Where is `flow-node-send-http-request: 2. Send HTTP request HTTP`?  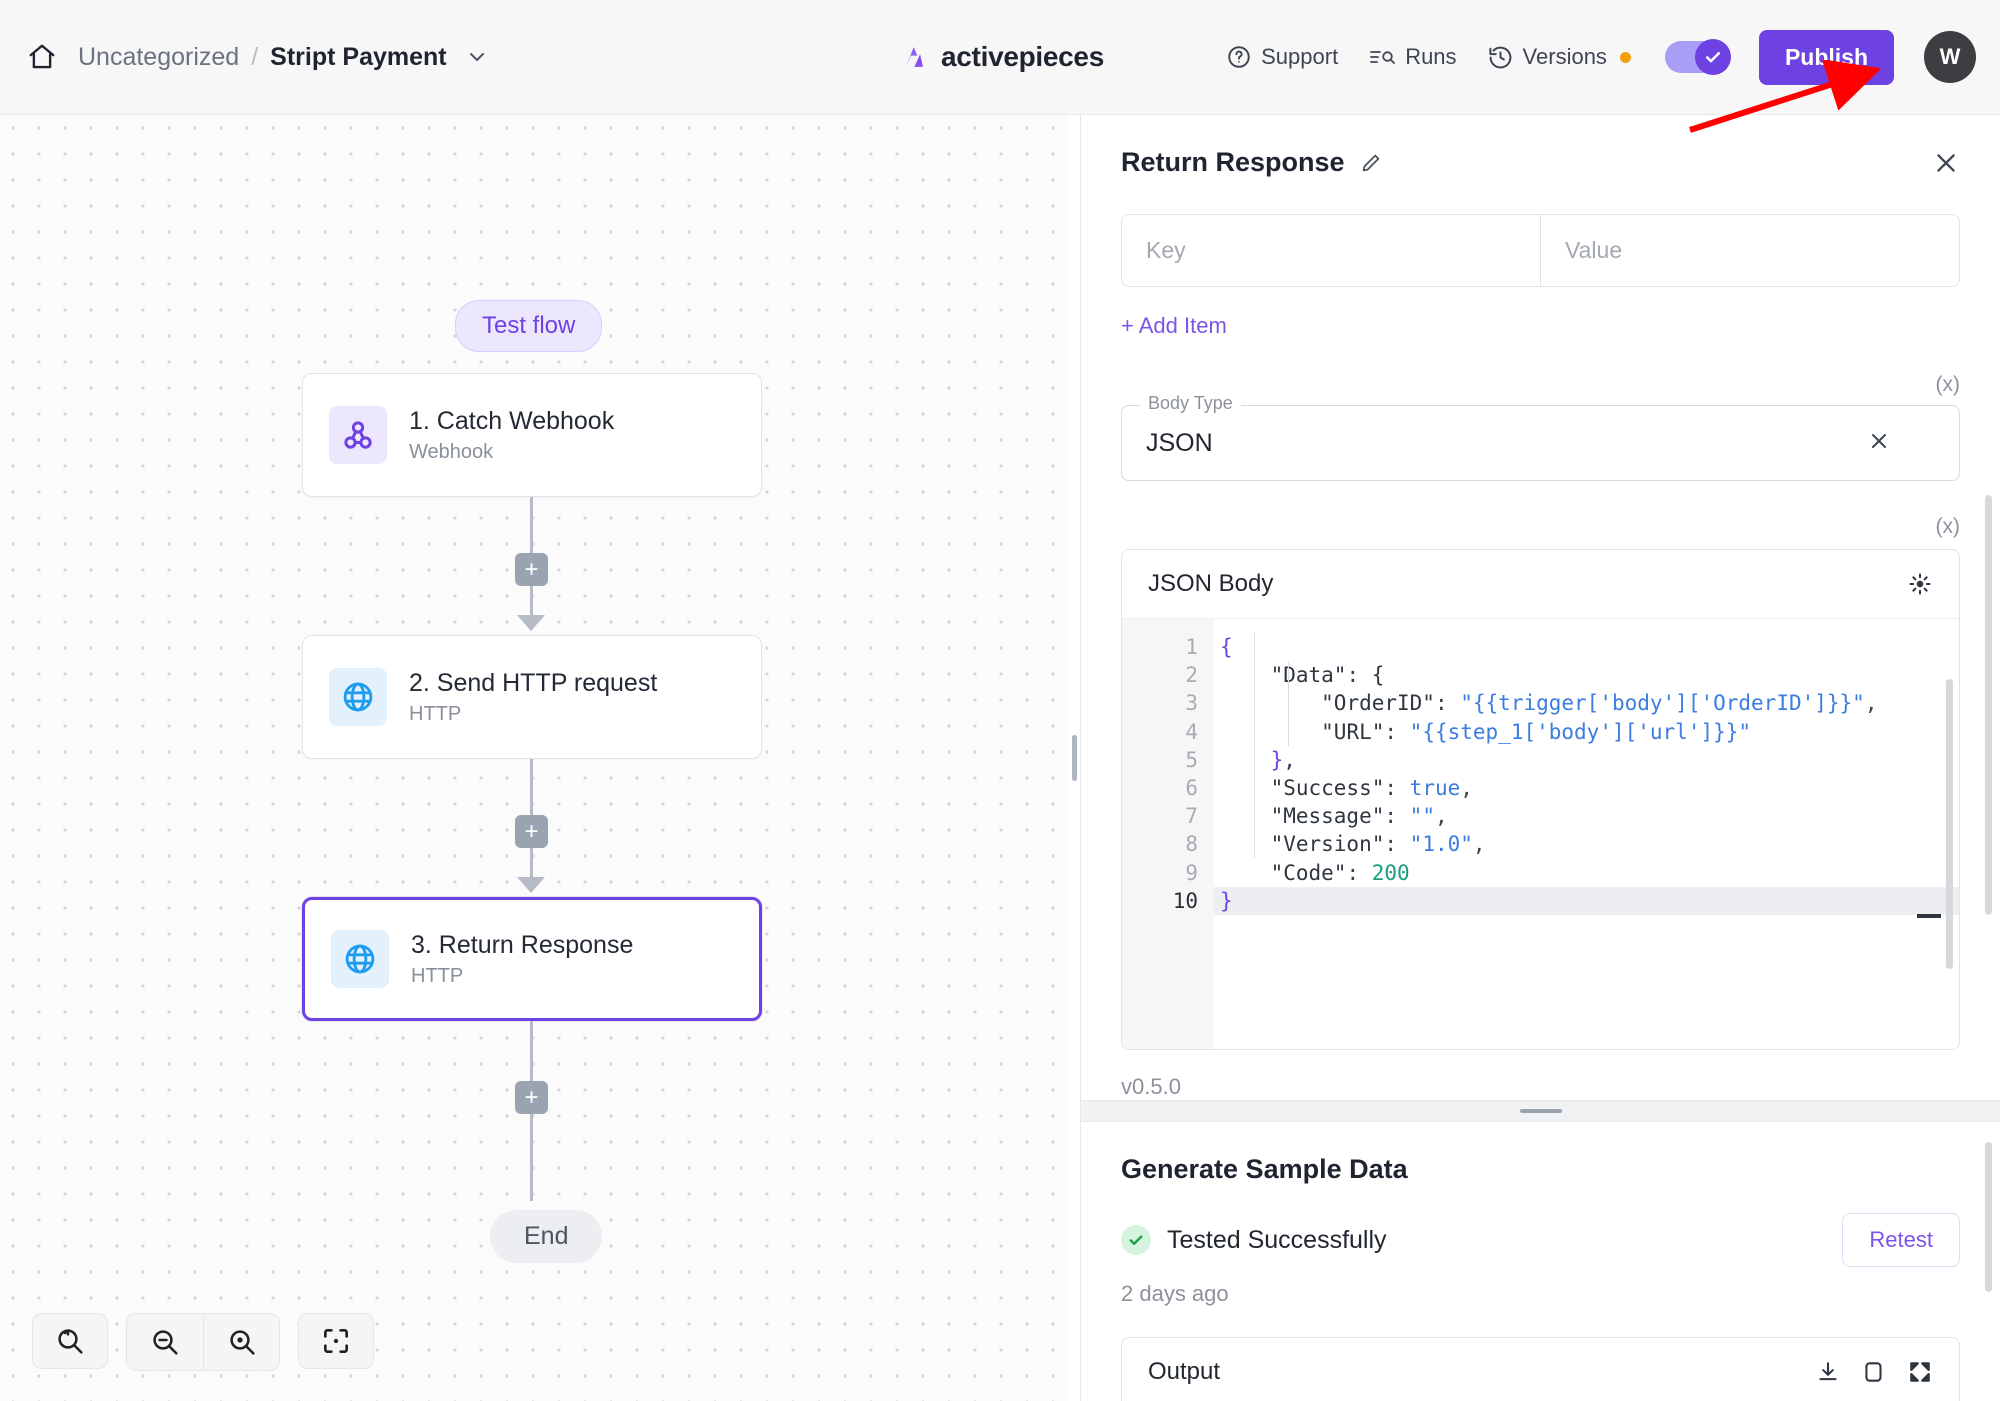
flow-node-send-http-request: 2. Send HTTP request HTTP is located at coordinates (532, 697).